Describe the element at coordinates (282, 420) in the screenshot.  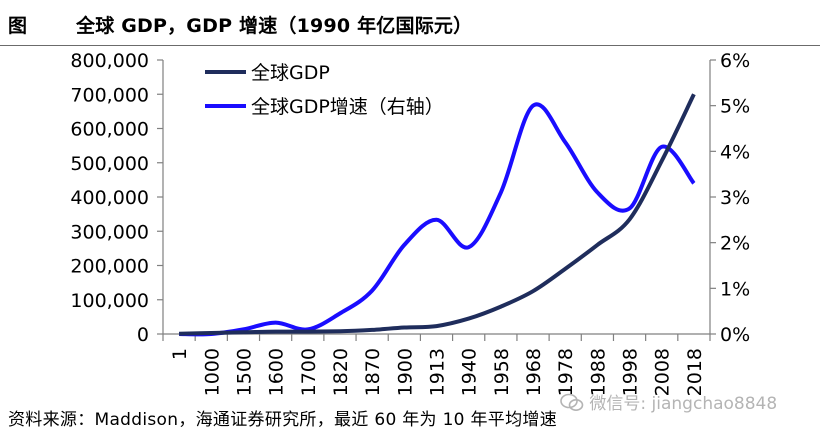
I see `source-text: 资料来源：Maddison，海通证券研究所，最近 60 年为 10 年平均增速` at that location.